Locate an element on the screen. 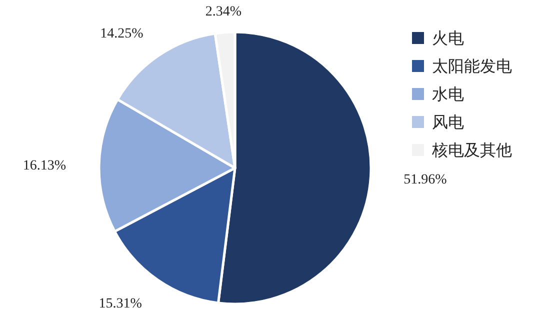  legend-label: 水电 is located at coordinates (448, 94).